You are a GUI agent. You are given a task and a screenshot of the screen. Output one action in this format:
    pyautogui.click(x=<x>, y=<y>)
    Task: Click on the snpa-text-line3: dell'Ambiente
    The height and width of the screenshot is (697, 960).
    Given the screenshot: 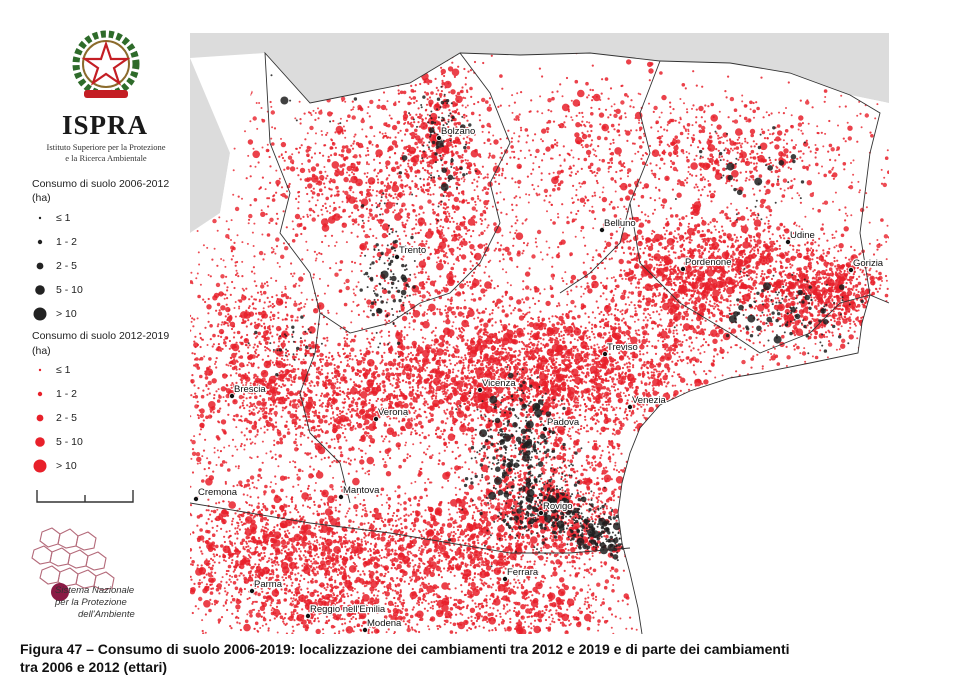 What is the action you would take?
    pyautogui.click(x=106, y=614)
    